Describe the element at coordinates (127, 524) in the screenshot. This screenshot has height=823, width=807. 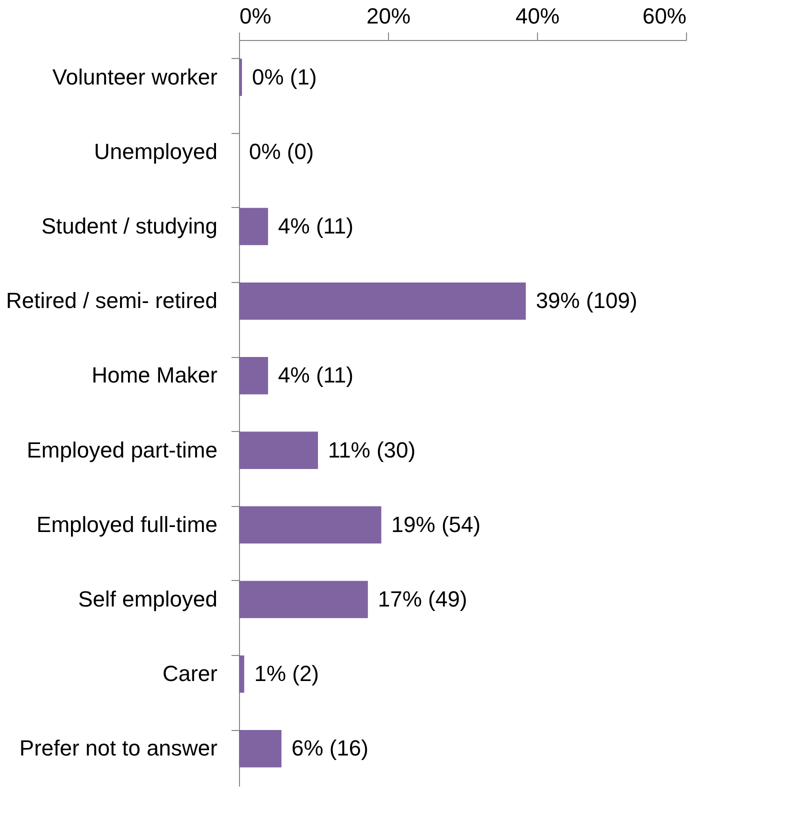
I see `y-tick-label: Employed full-time` at that location.